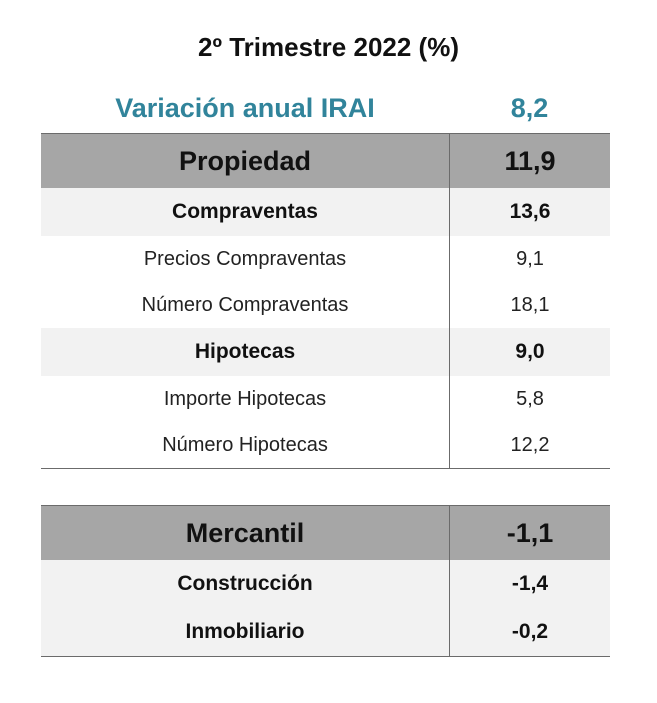  Describe the element at coordinates (245, 108) in the screenshot. I see `irai-label: Variación anual IRAI` at that location.